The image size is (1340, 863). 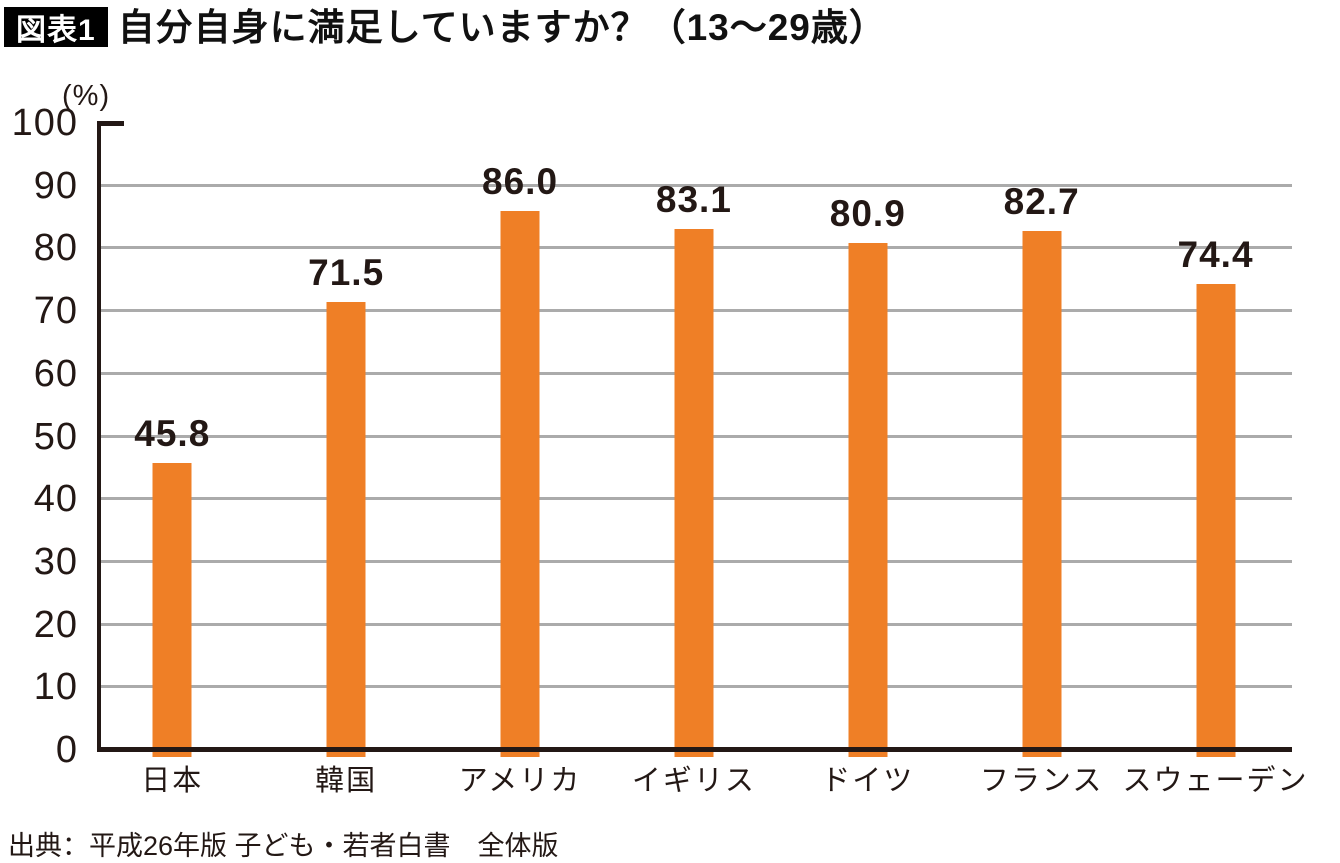 I want to click on y-tick-label-50: 50, so click(x=55, y=436).